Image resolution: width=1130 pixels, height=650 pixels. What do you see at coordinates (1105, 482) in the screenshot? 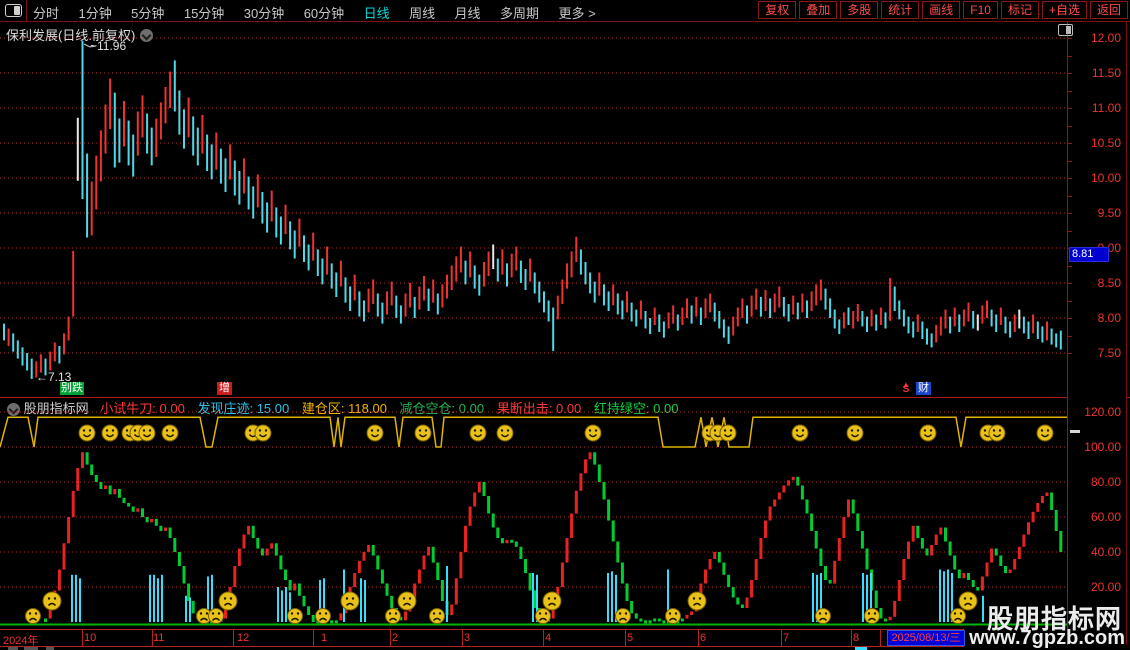
I see `indicator-axis-label: 80.00` at bounding box center [1105, 482].